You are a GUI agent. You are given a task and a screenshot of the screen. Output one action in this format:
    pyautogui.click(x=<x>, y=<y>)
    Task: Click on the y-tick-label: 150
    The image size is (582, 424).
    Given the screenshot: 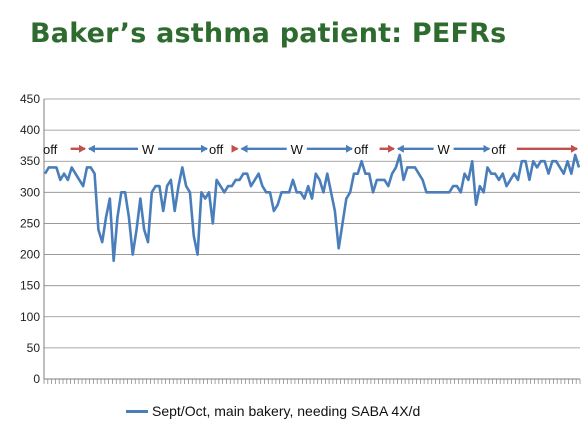 What is the action you would take?
    pyautogui.click(x=30, y=286)
    